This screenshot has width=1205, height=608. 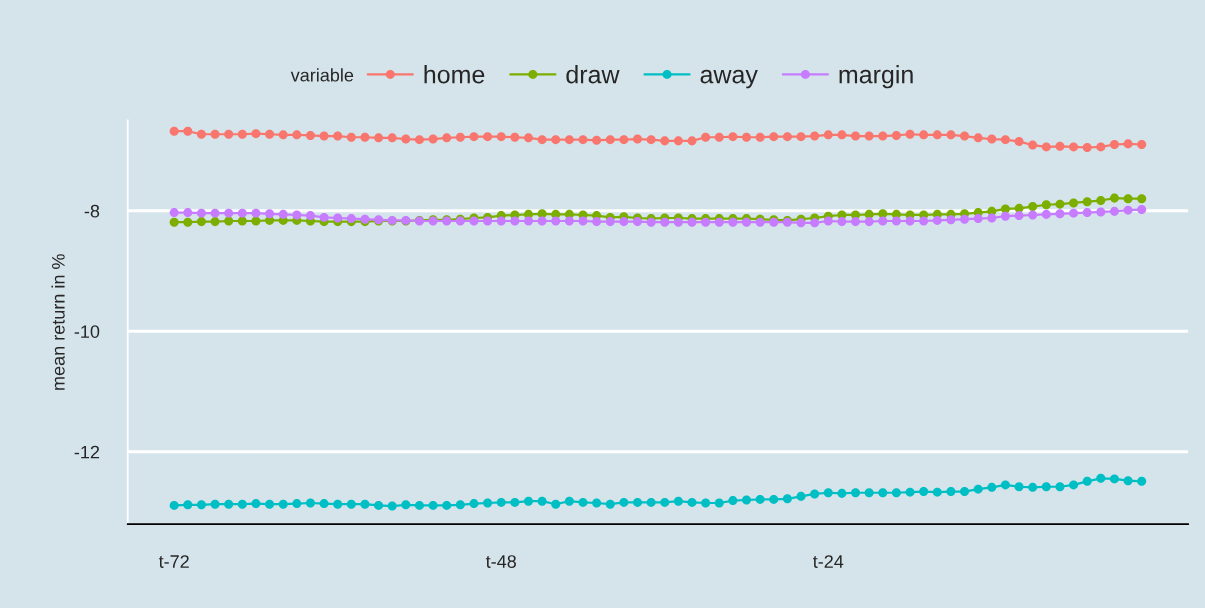 What do you see at coordinates (729, 79) in the screenshot?
I see `legend-label: away` at bounding box center [729, 79].